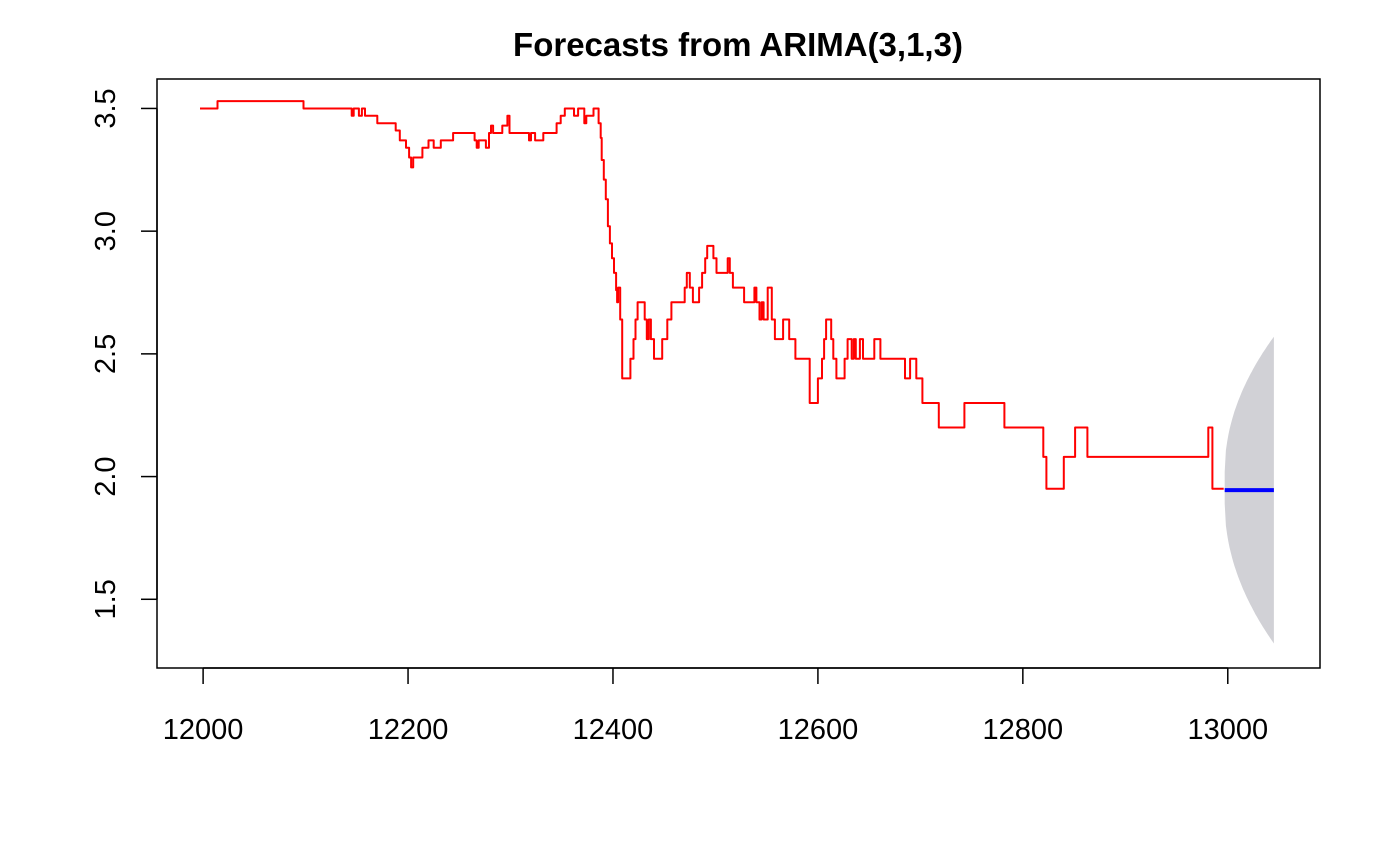 Image resolution: width=1400 pixels, height=865 pixels. What do you see at coordinates (106, 354) in the screenshot?
I see `y-tick-label: 2.5` at bounding box center [106, 354].